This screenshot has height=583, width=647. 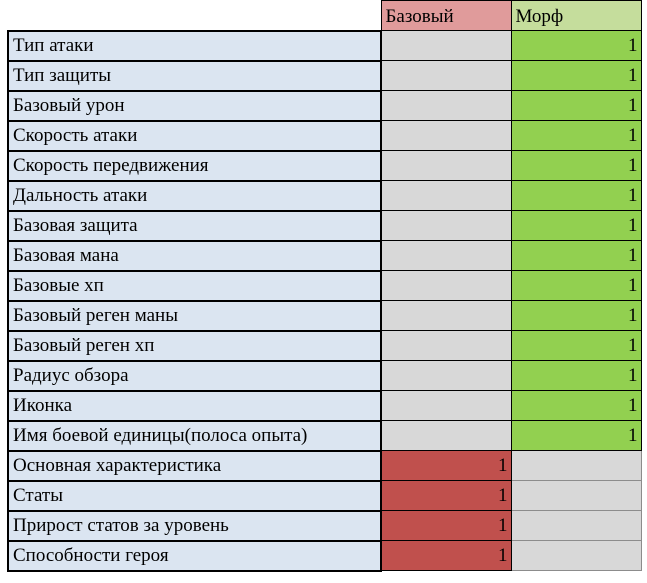 I want to click on table-row: Базовая мана 1, so click(x=323, y=255).